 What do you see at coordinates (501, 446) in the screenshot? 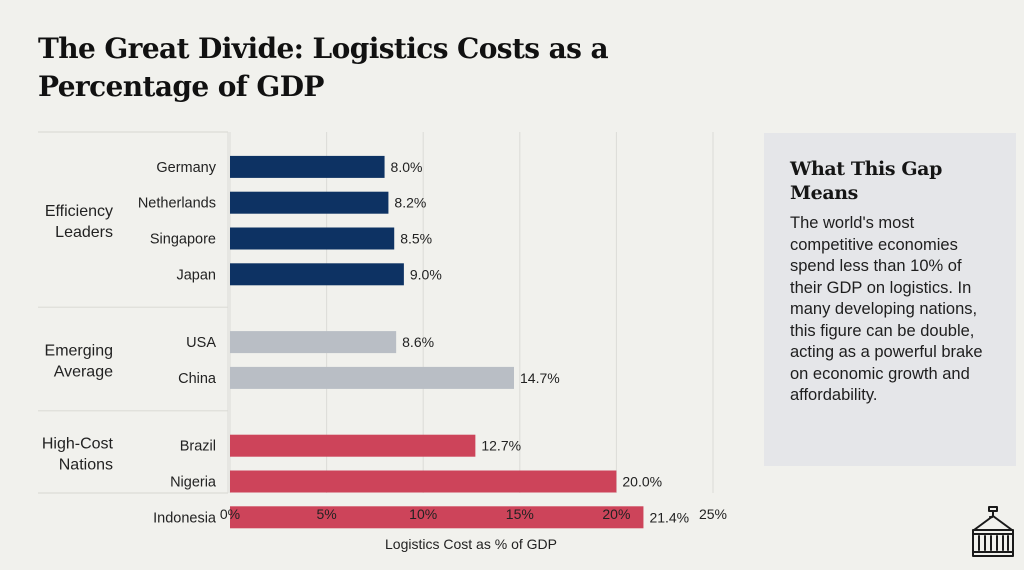
I see `value-label: 12.7%` at bounding box center [501, 446].